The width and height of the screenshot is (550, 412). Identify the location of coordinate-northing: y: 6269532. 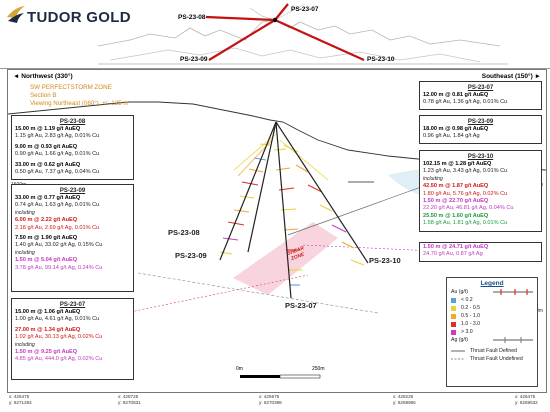
(526, 402).